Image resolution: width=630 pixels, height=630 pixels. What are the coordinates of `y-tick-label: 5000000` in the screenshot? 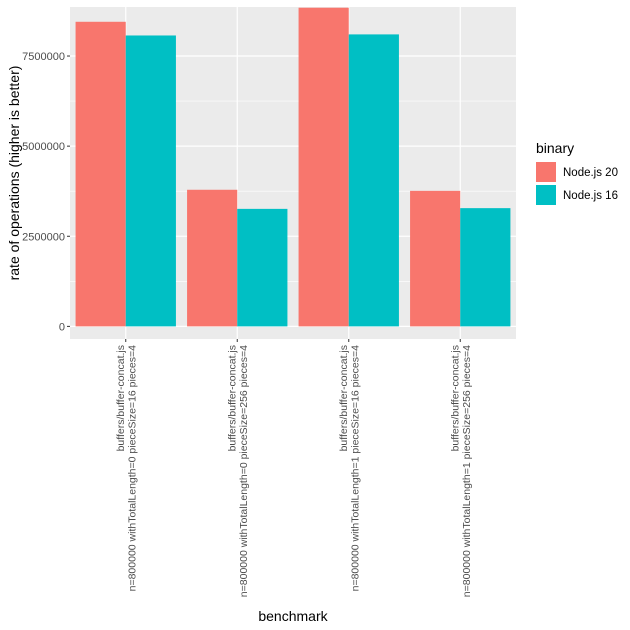 It's located at (43, 147).